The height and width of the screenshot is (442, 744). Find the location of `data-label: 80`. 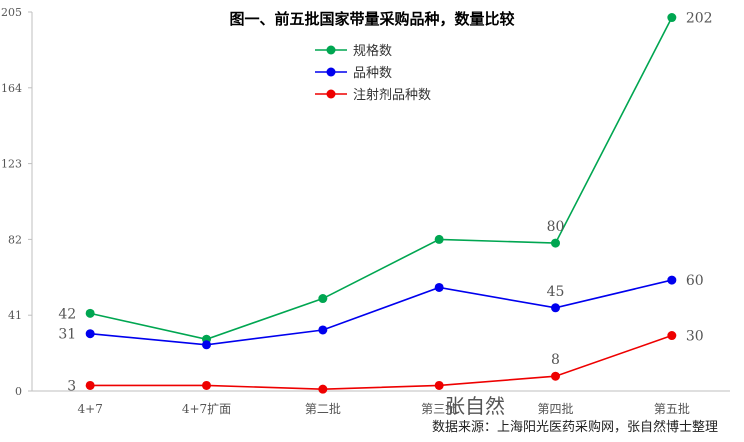

data-label: 80 is located at coordinates (556, 227).